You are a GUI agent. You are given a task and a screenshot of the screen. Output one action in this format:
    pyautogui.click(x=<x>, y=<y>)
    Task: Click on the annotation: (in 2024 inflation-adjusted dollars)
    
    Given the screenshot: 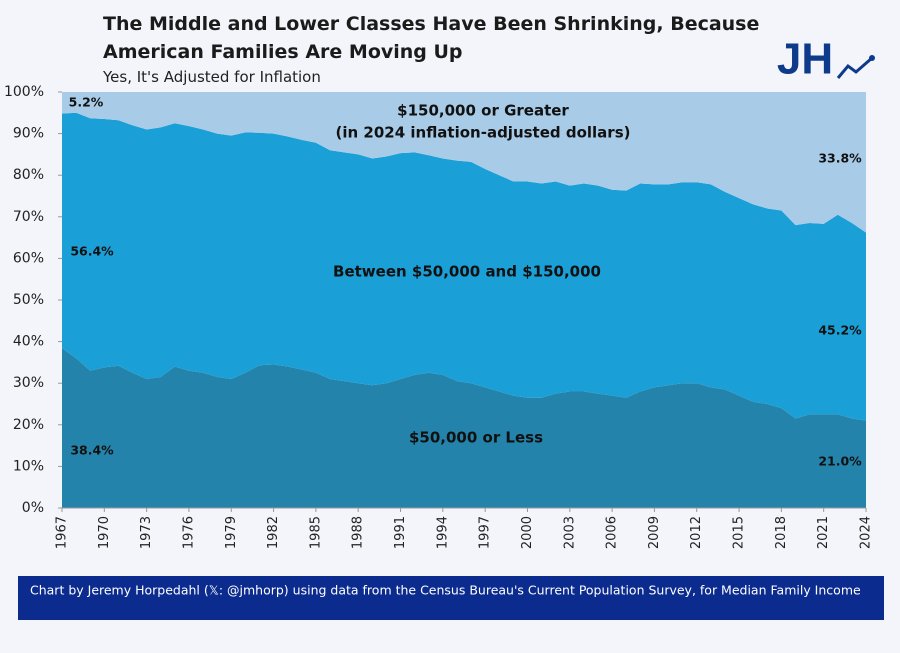 What is the action you would take?
    pyautogui.click(x=483, y=133)
    